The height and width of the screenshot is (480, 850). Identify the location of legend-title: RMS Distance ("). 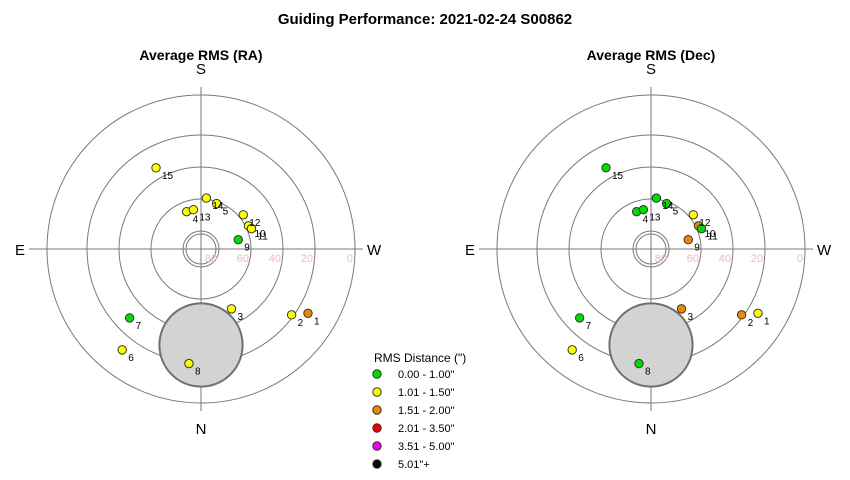
(420, 358).